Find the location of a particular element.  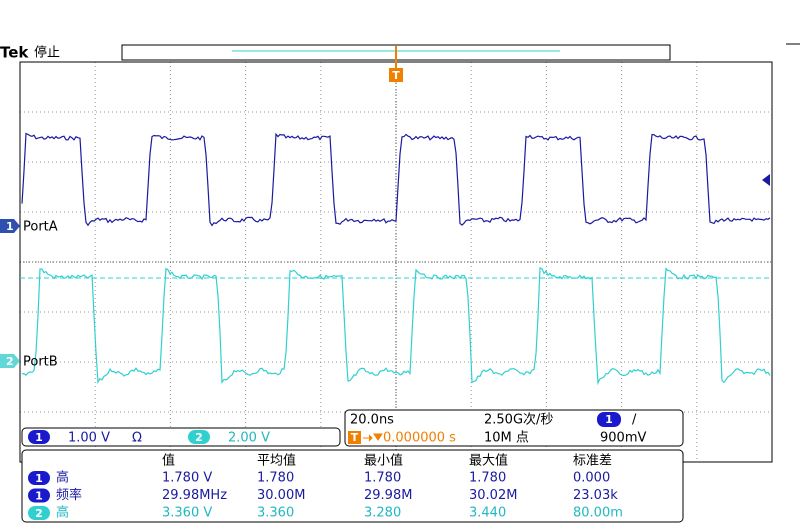

ch1-setting-number: 1 is located at coordinates (39, 437).